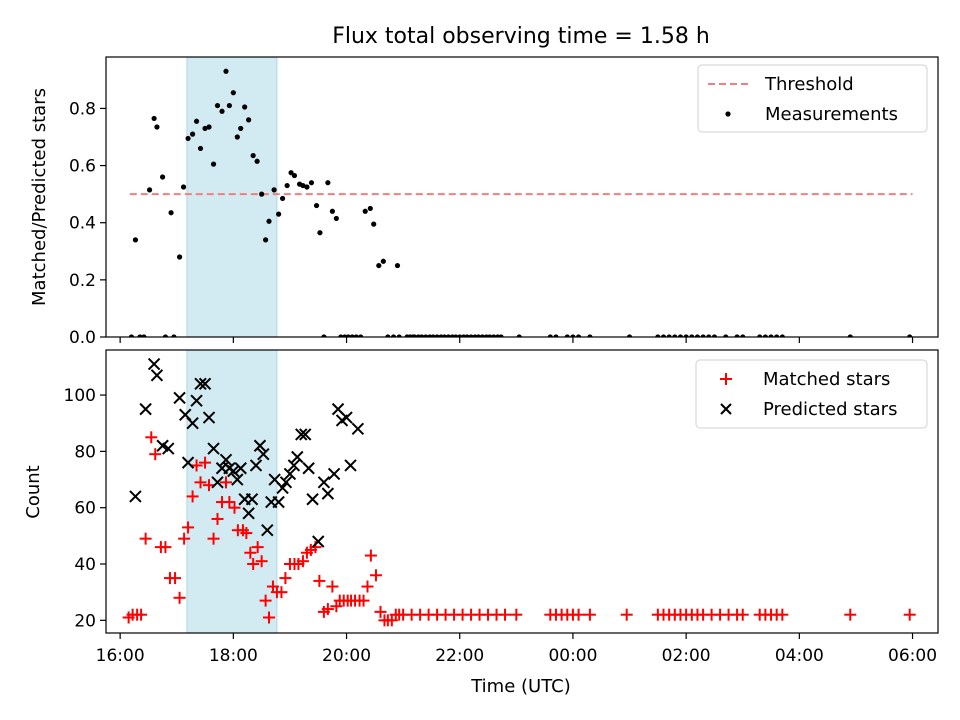 The width and height of the screenshot is (960, 720). I want to click on count-x-tick-label: 04:00, so click(799, 656).